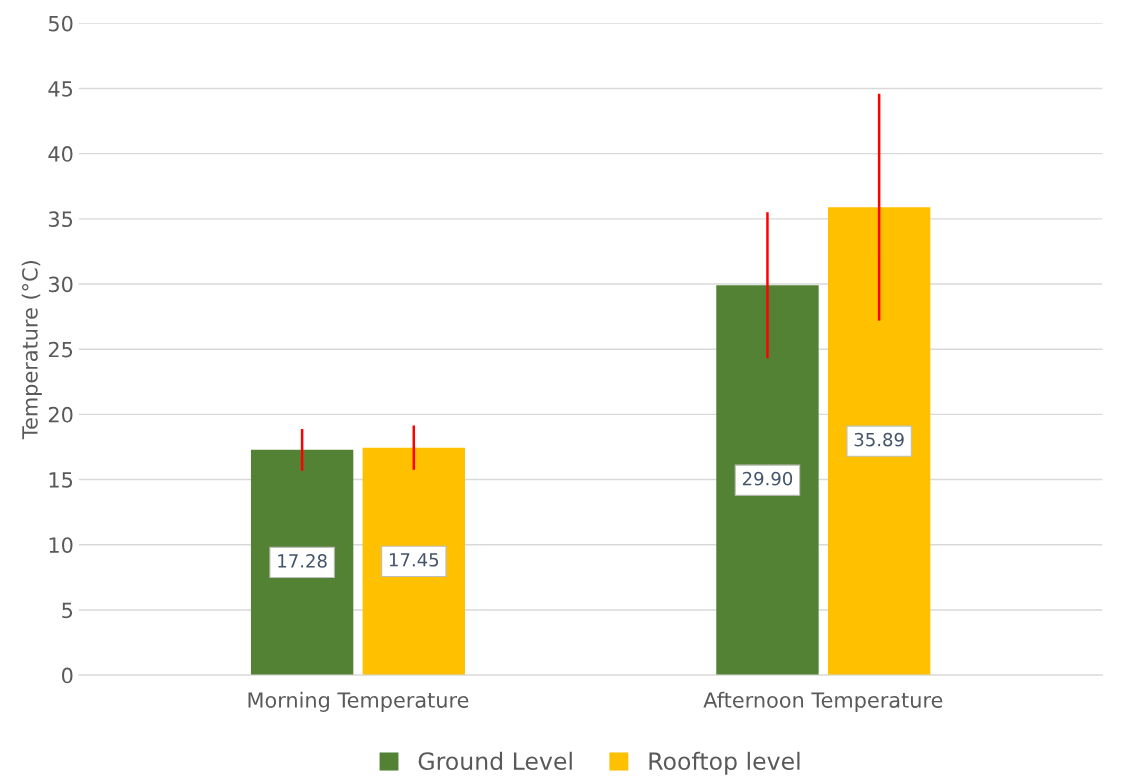 The image size is (1125, 776). I want to click on legend-label: Rooftop level, so click(724, 763).